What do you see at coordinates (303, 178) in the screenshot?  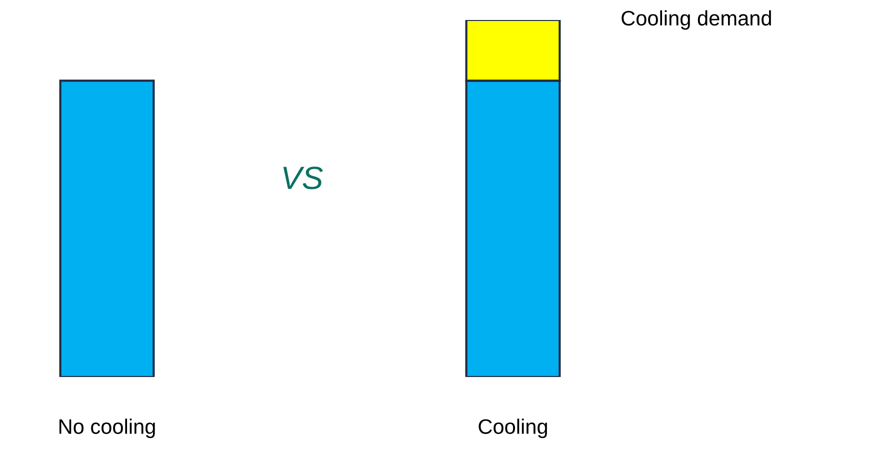 I see `annotation: VS` at bounding box center [303, 178].